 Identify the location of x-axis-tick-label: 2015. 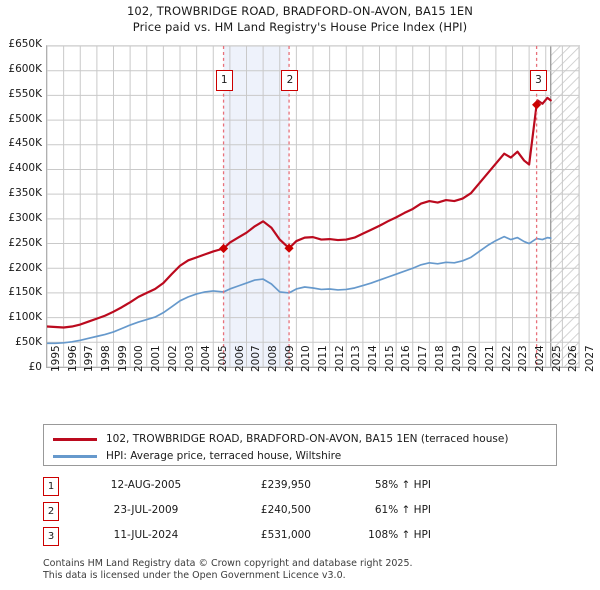
(389, 358).